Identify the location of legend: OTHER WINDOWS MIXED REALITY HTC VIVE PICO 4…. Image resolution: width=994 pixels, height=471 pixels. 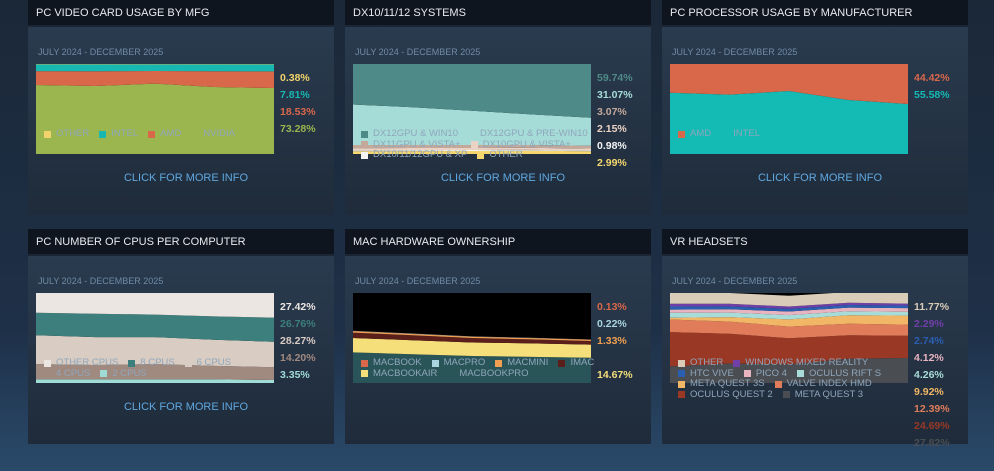
(796, 378).